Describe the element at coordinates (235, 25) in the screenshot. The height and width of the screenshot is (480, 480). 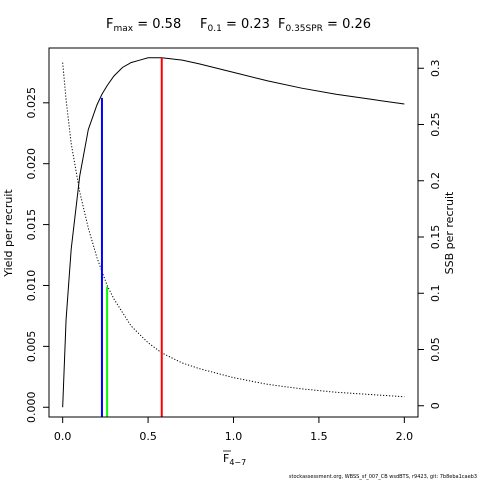
I see `title-f01: F0.1 = 0.23` at that location.